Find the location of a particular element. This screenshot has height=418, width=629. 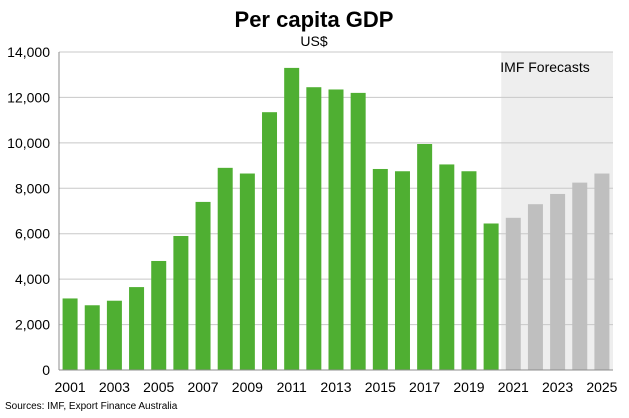

bar-2005 is located at coordinates (159, 315).